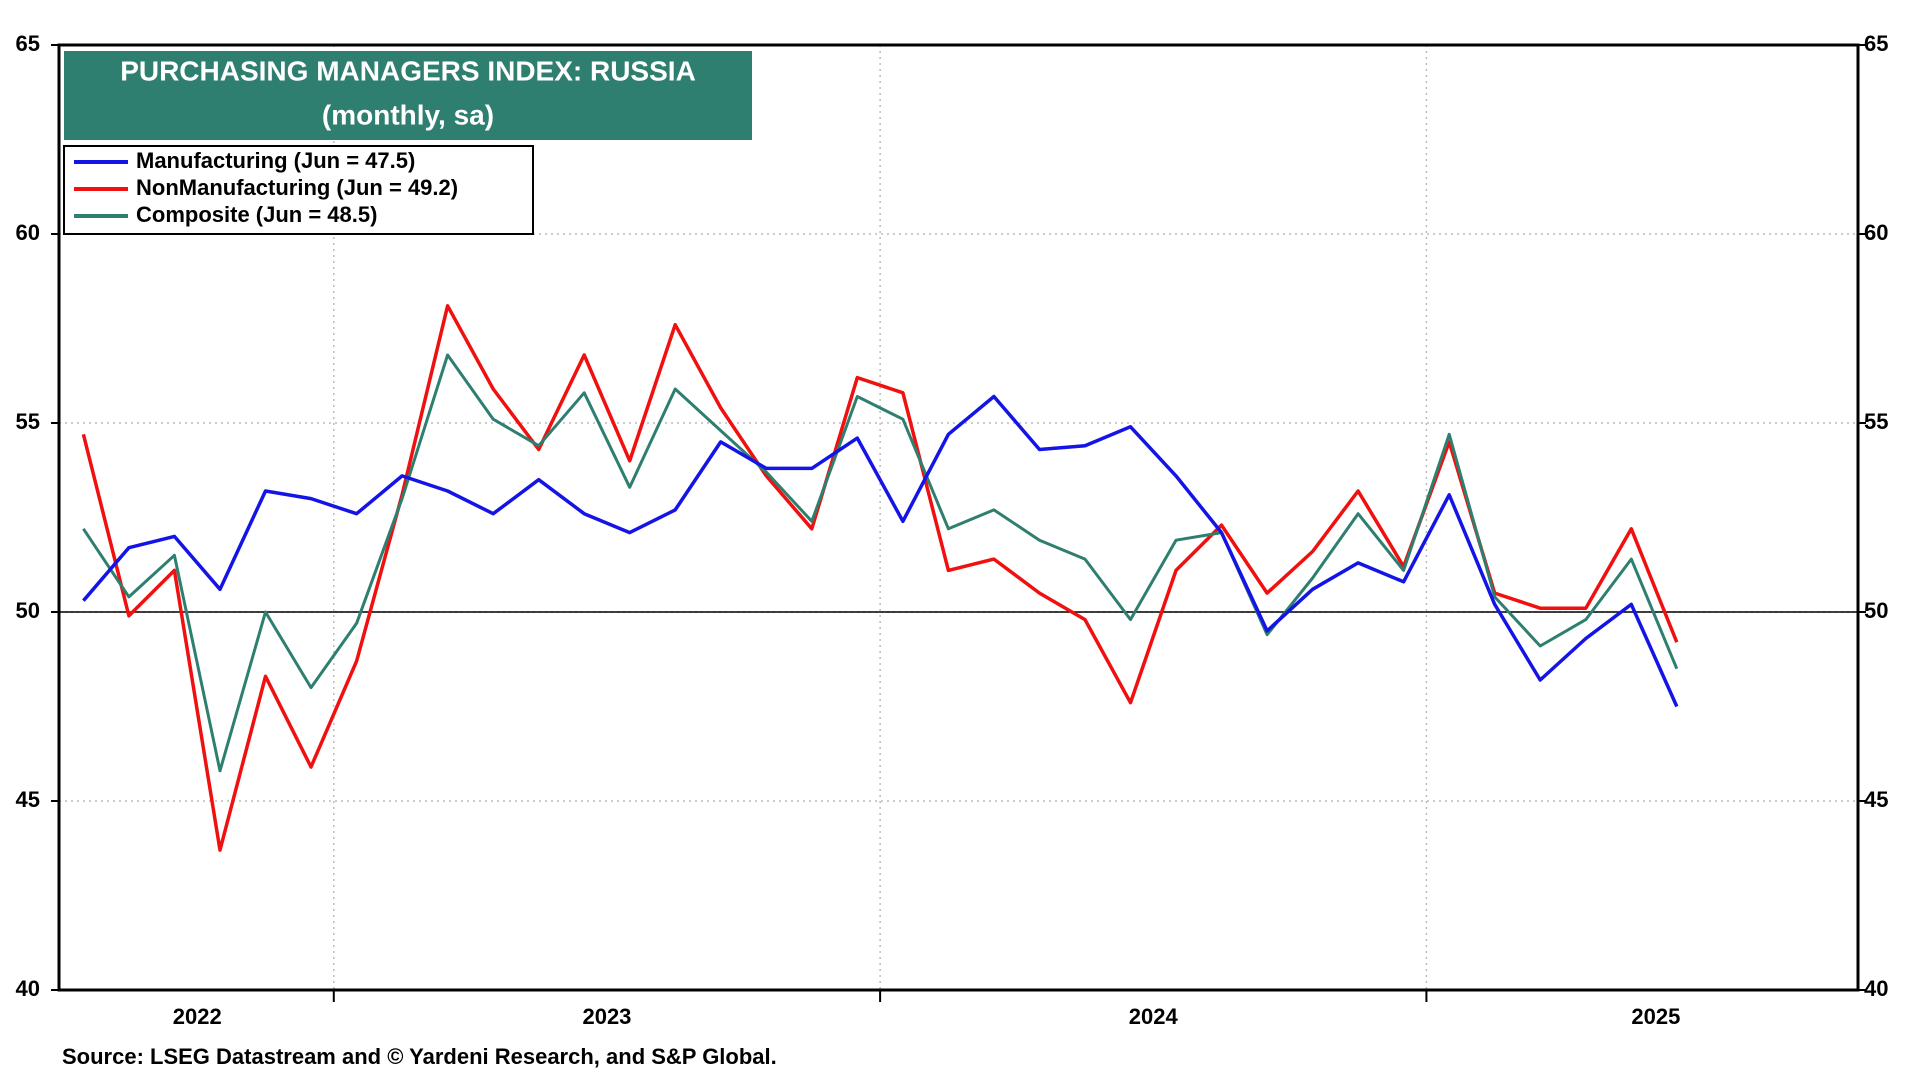 This screenshot has width=1920, height=1080. I want to click on y2-tick-label: 60, so click(1876, 232).